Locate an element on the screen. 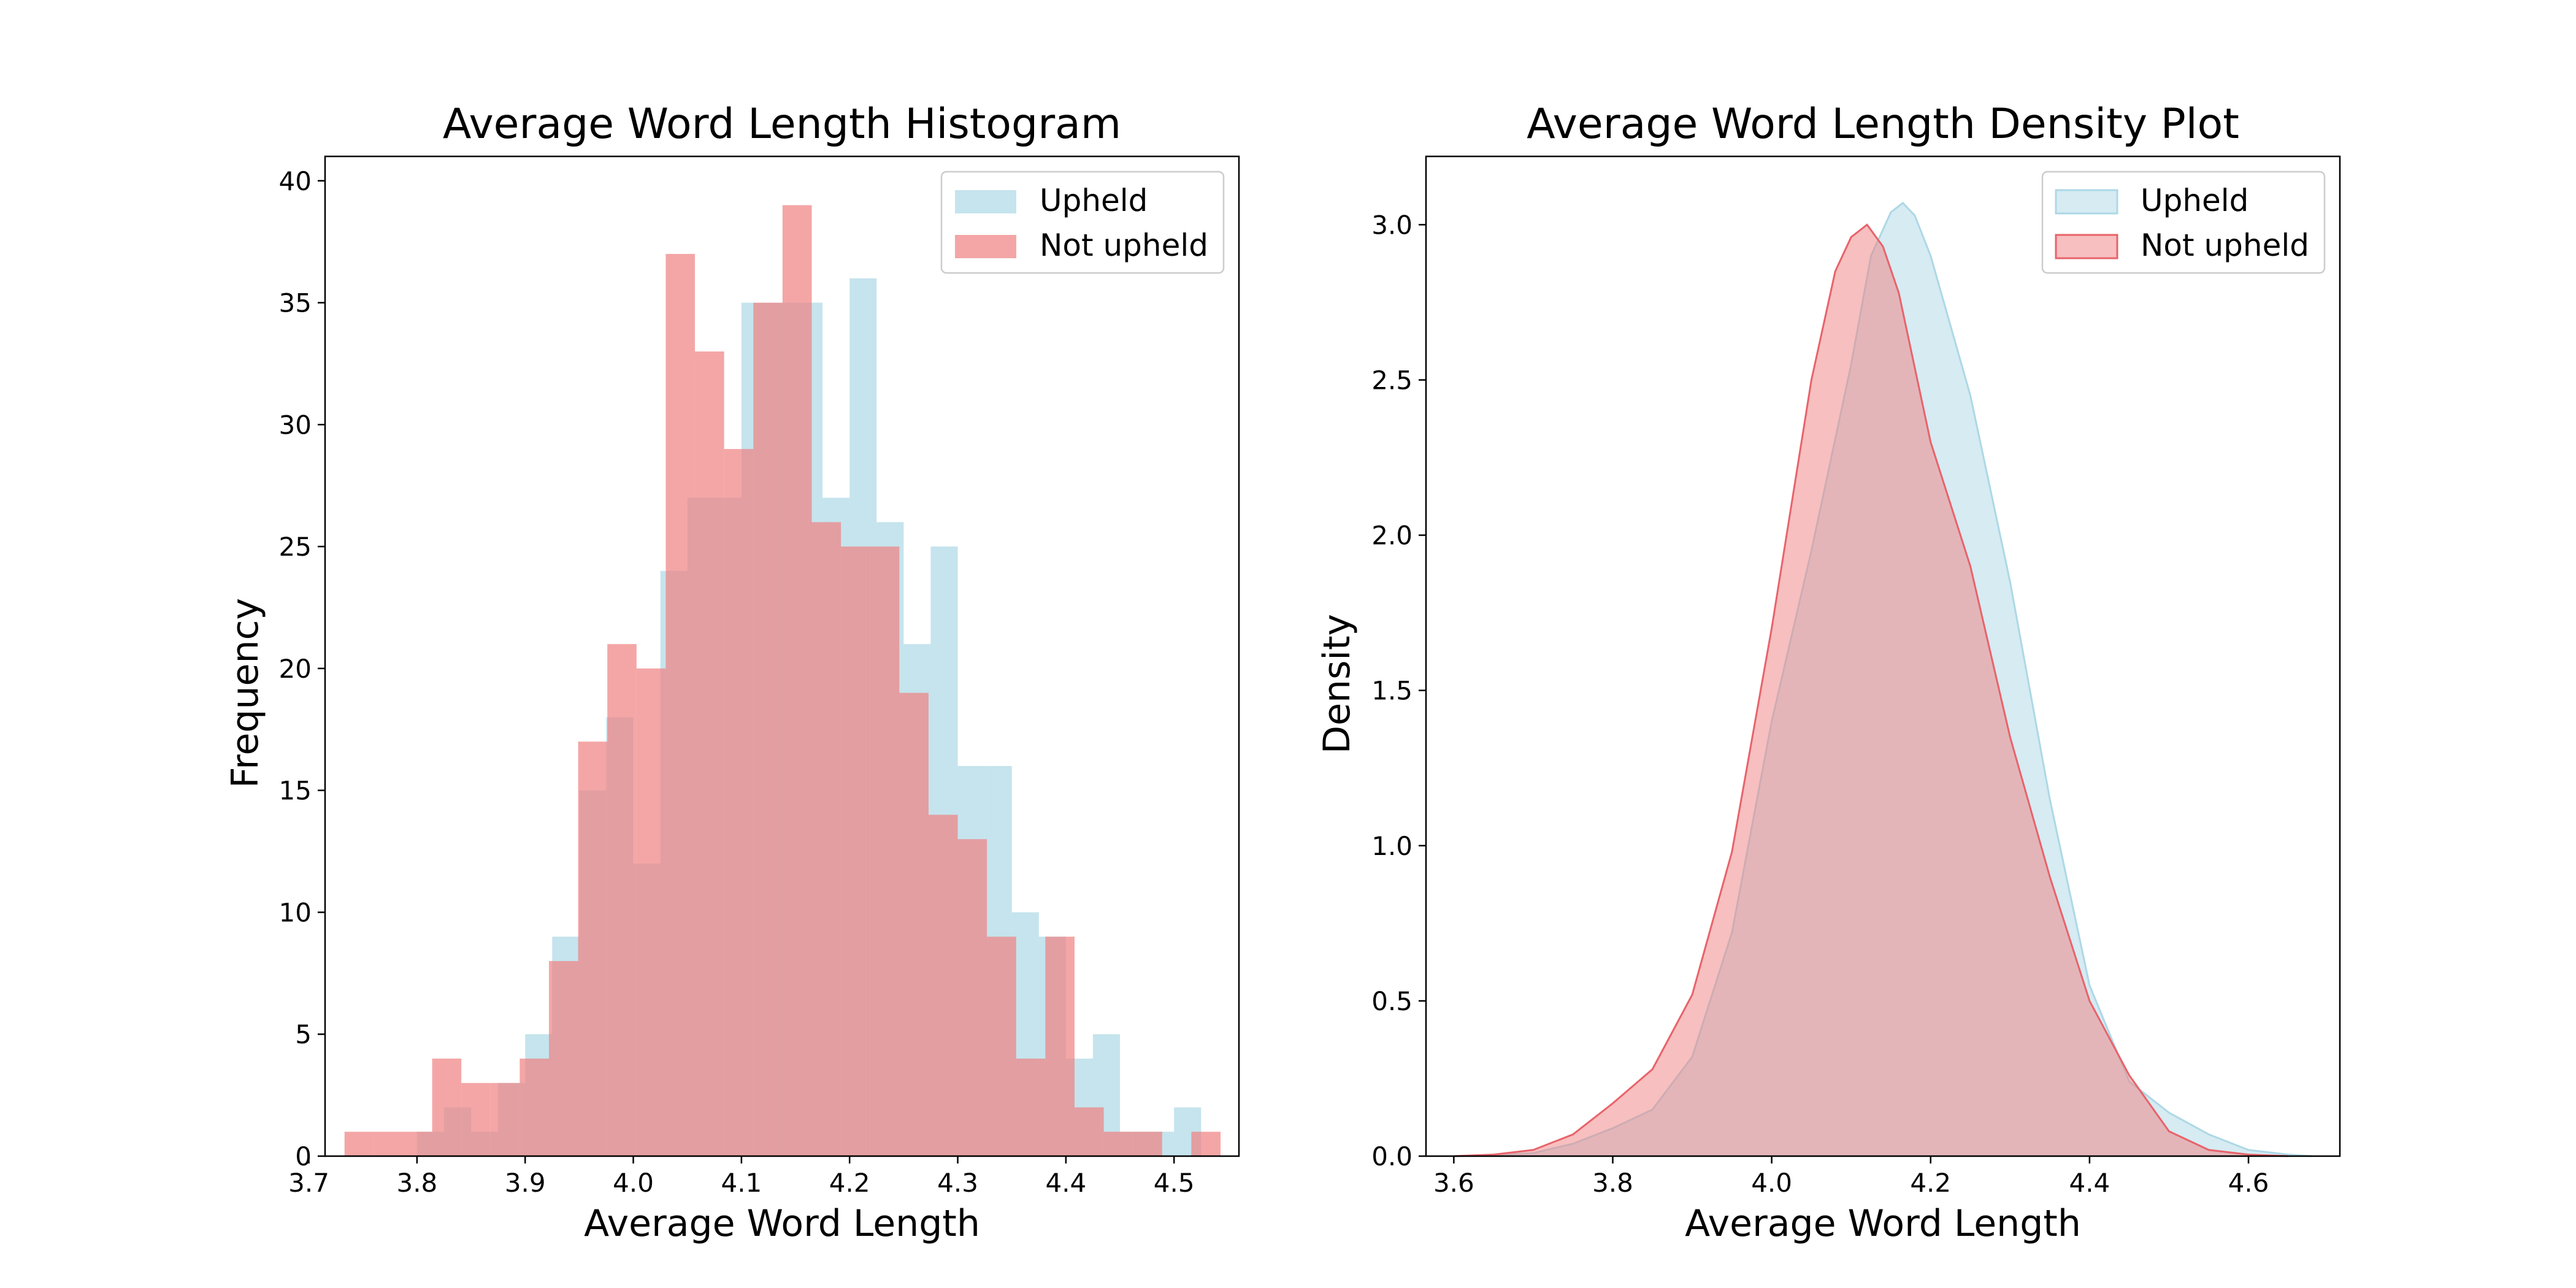 Image resolution: width=2576 pixels, height=1288 pixels. density-legend: Upheld Not upheld is located at coordinates (2183, 222).